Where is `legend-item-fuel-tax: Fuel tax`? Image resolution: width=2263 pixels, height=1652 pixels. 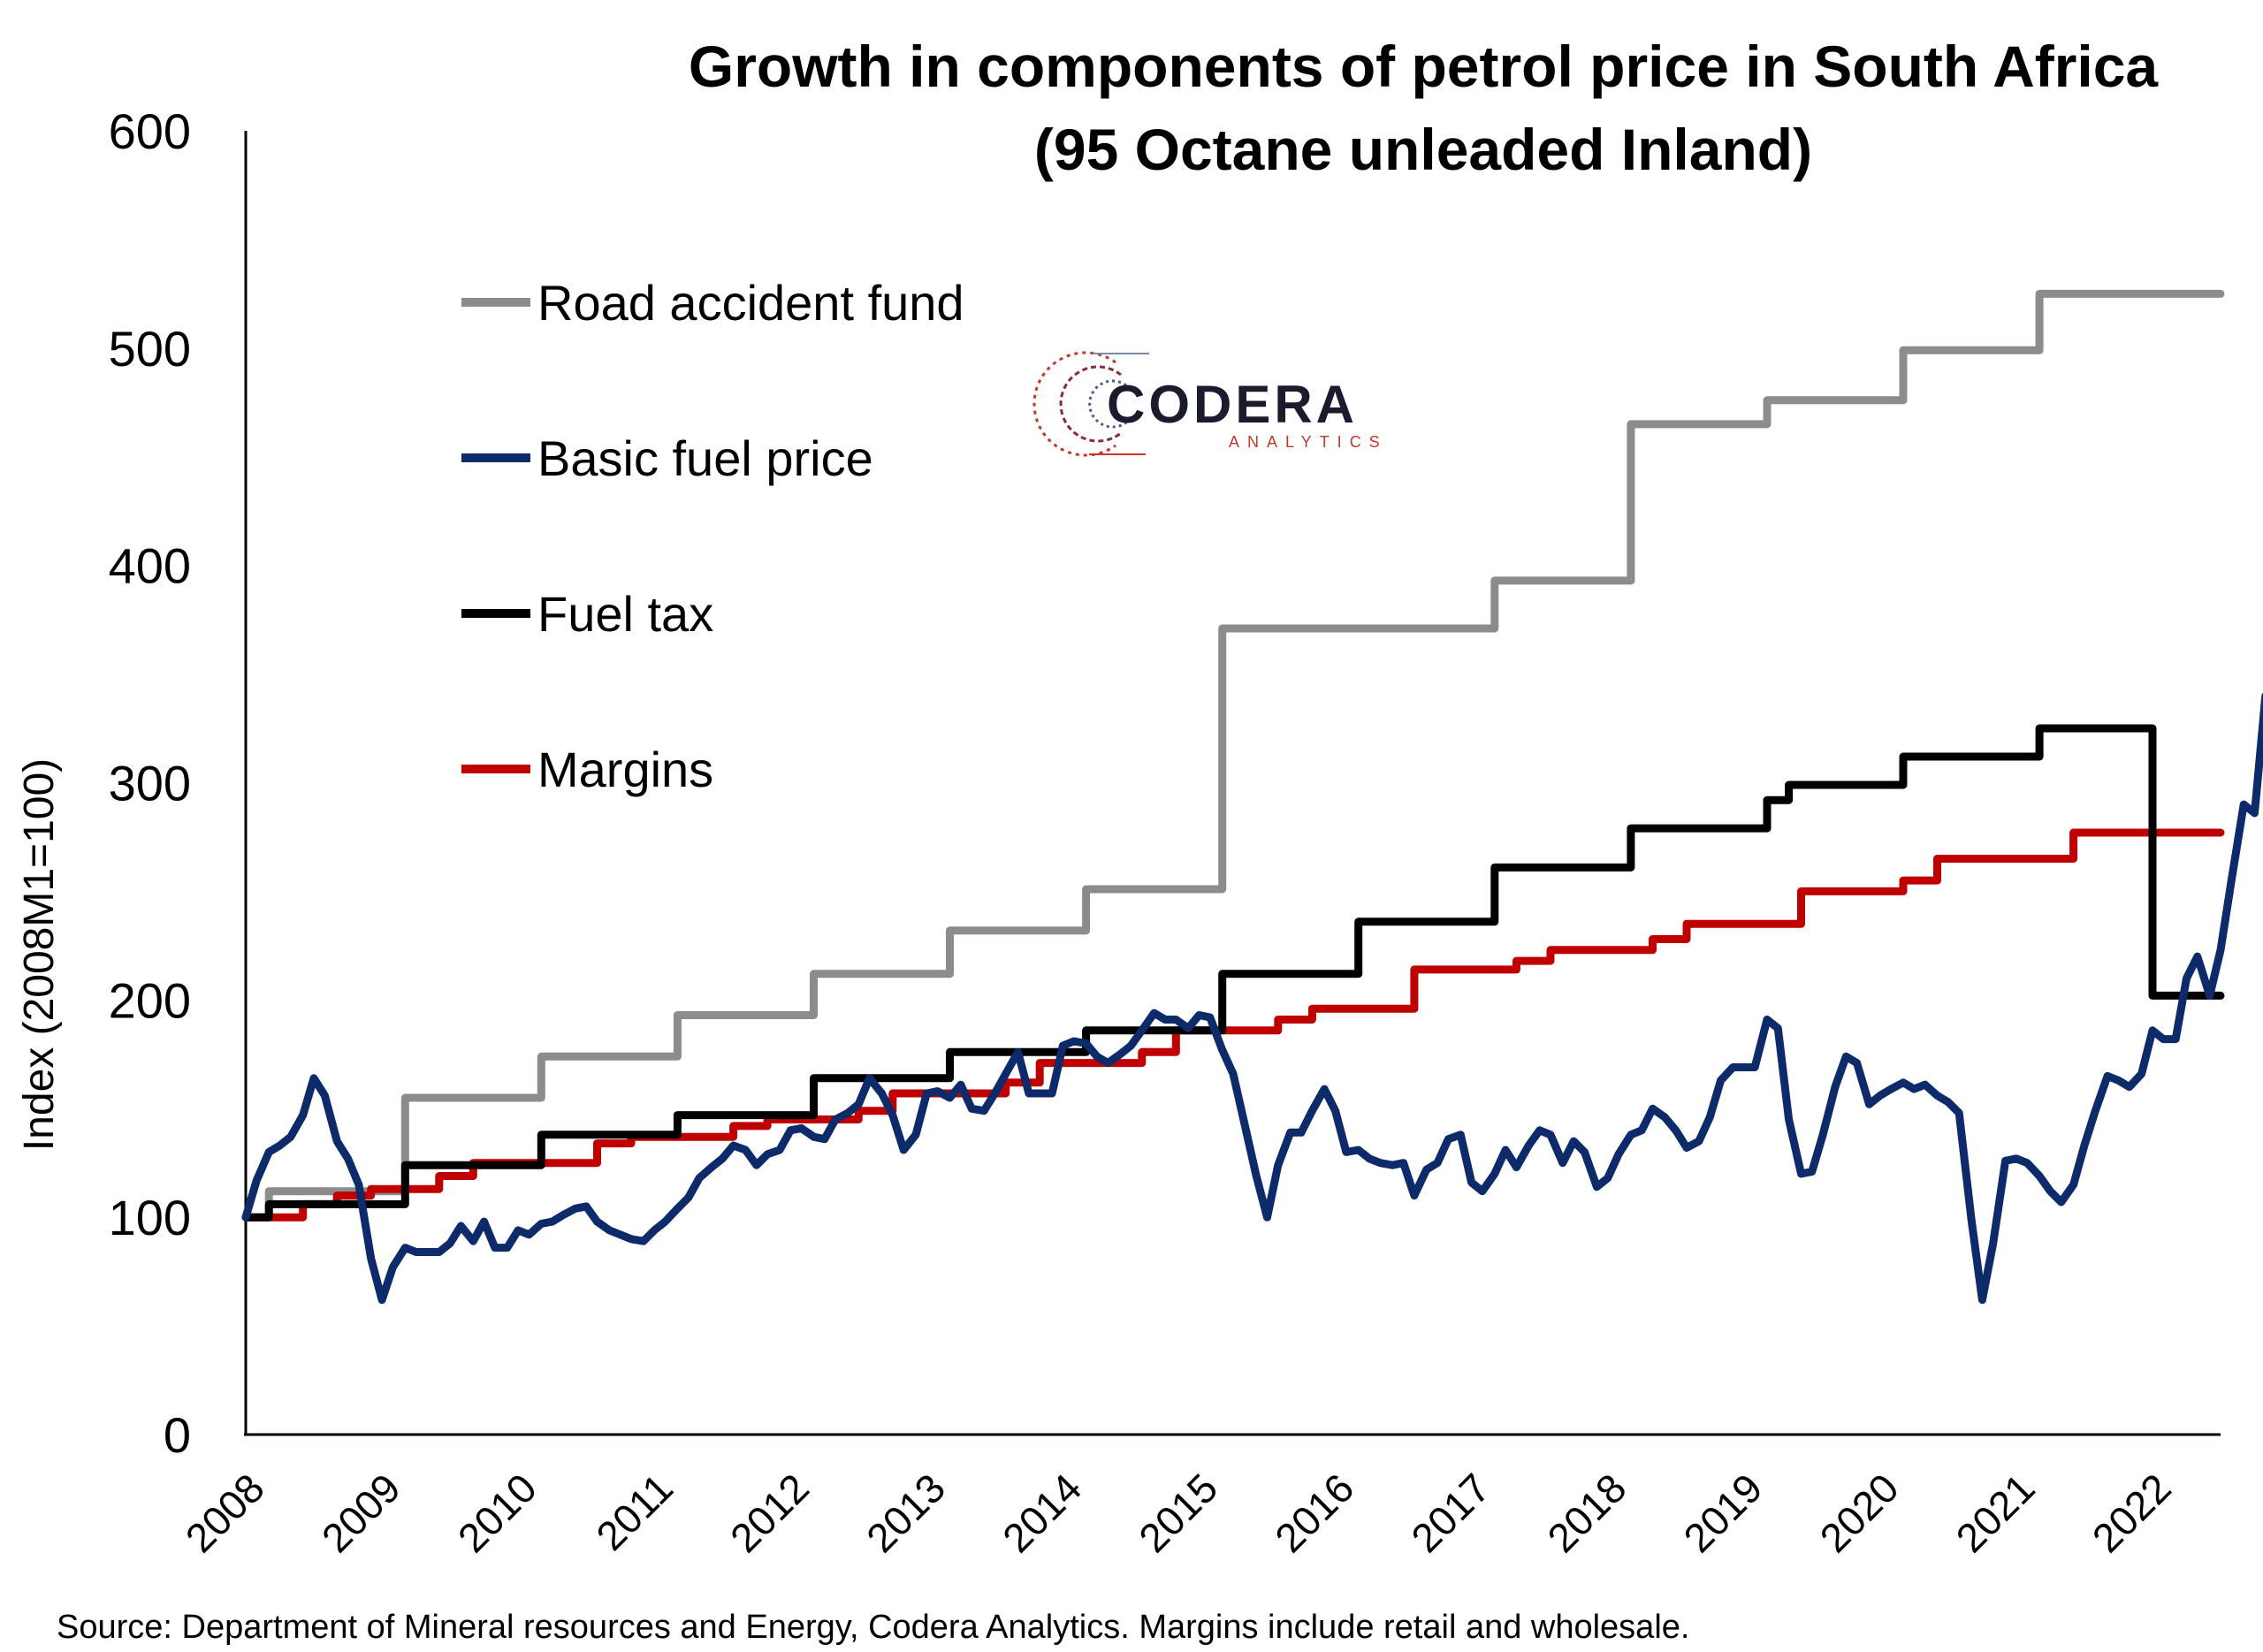 legend-item-fuel-tax: Fuel tax is located at coordinates (587, 614).